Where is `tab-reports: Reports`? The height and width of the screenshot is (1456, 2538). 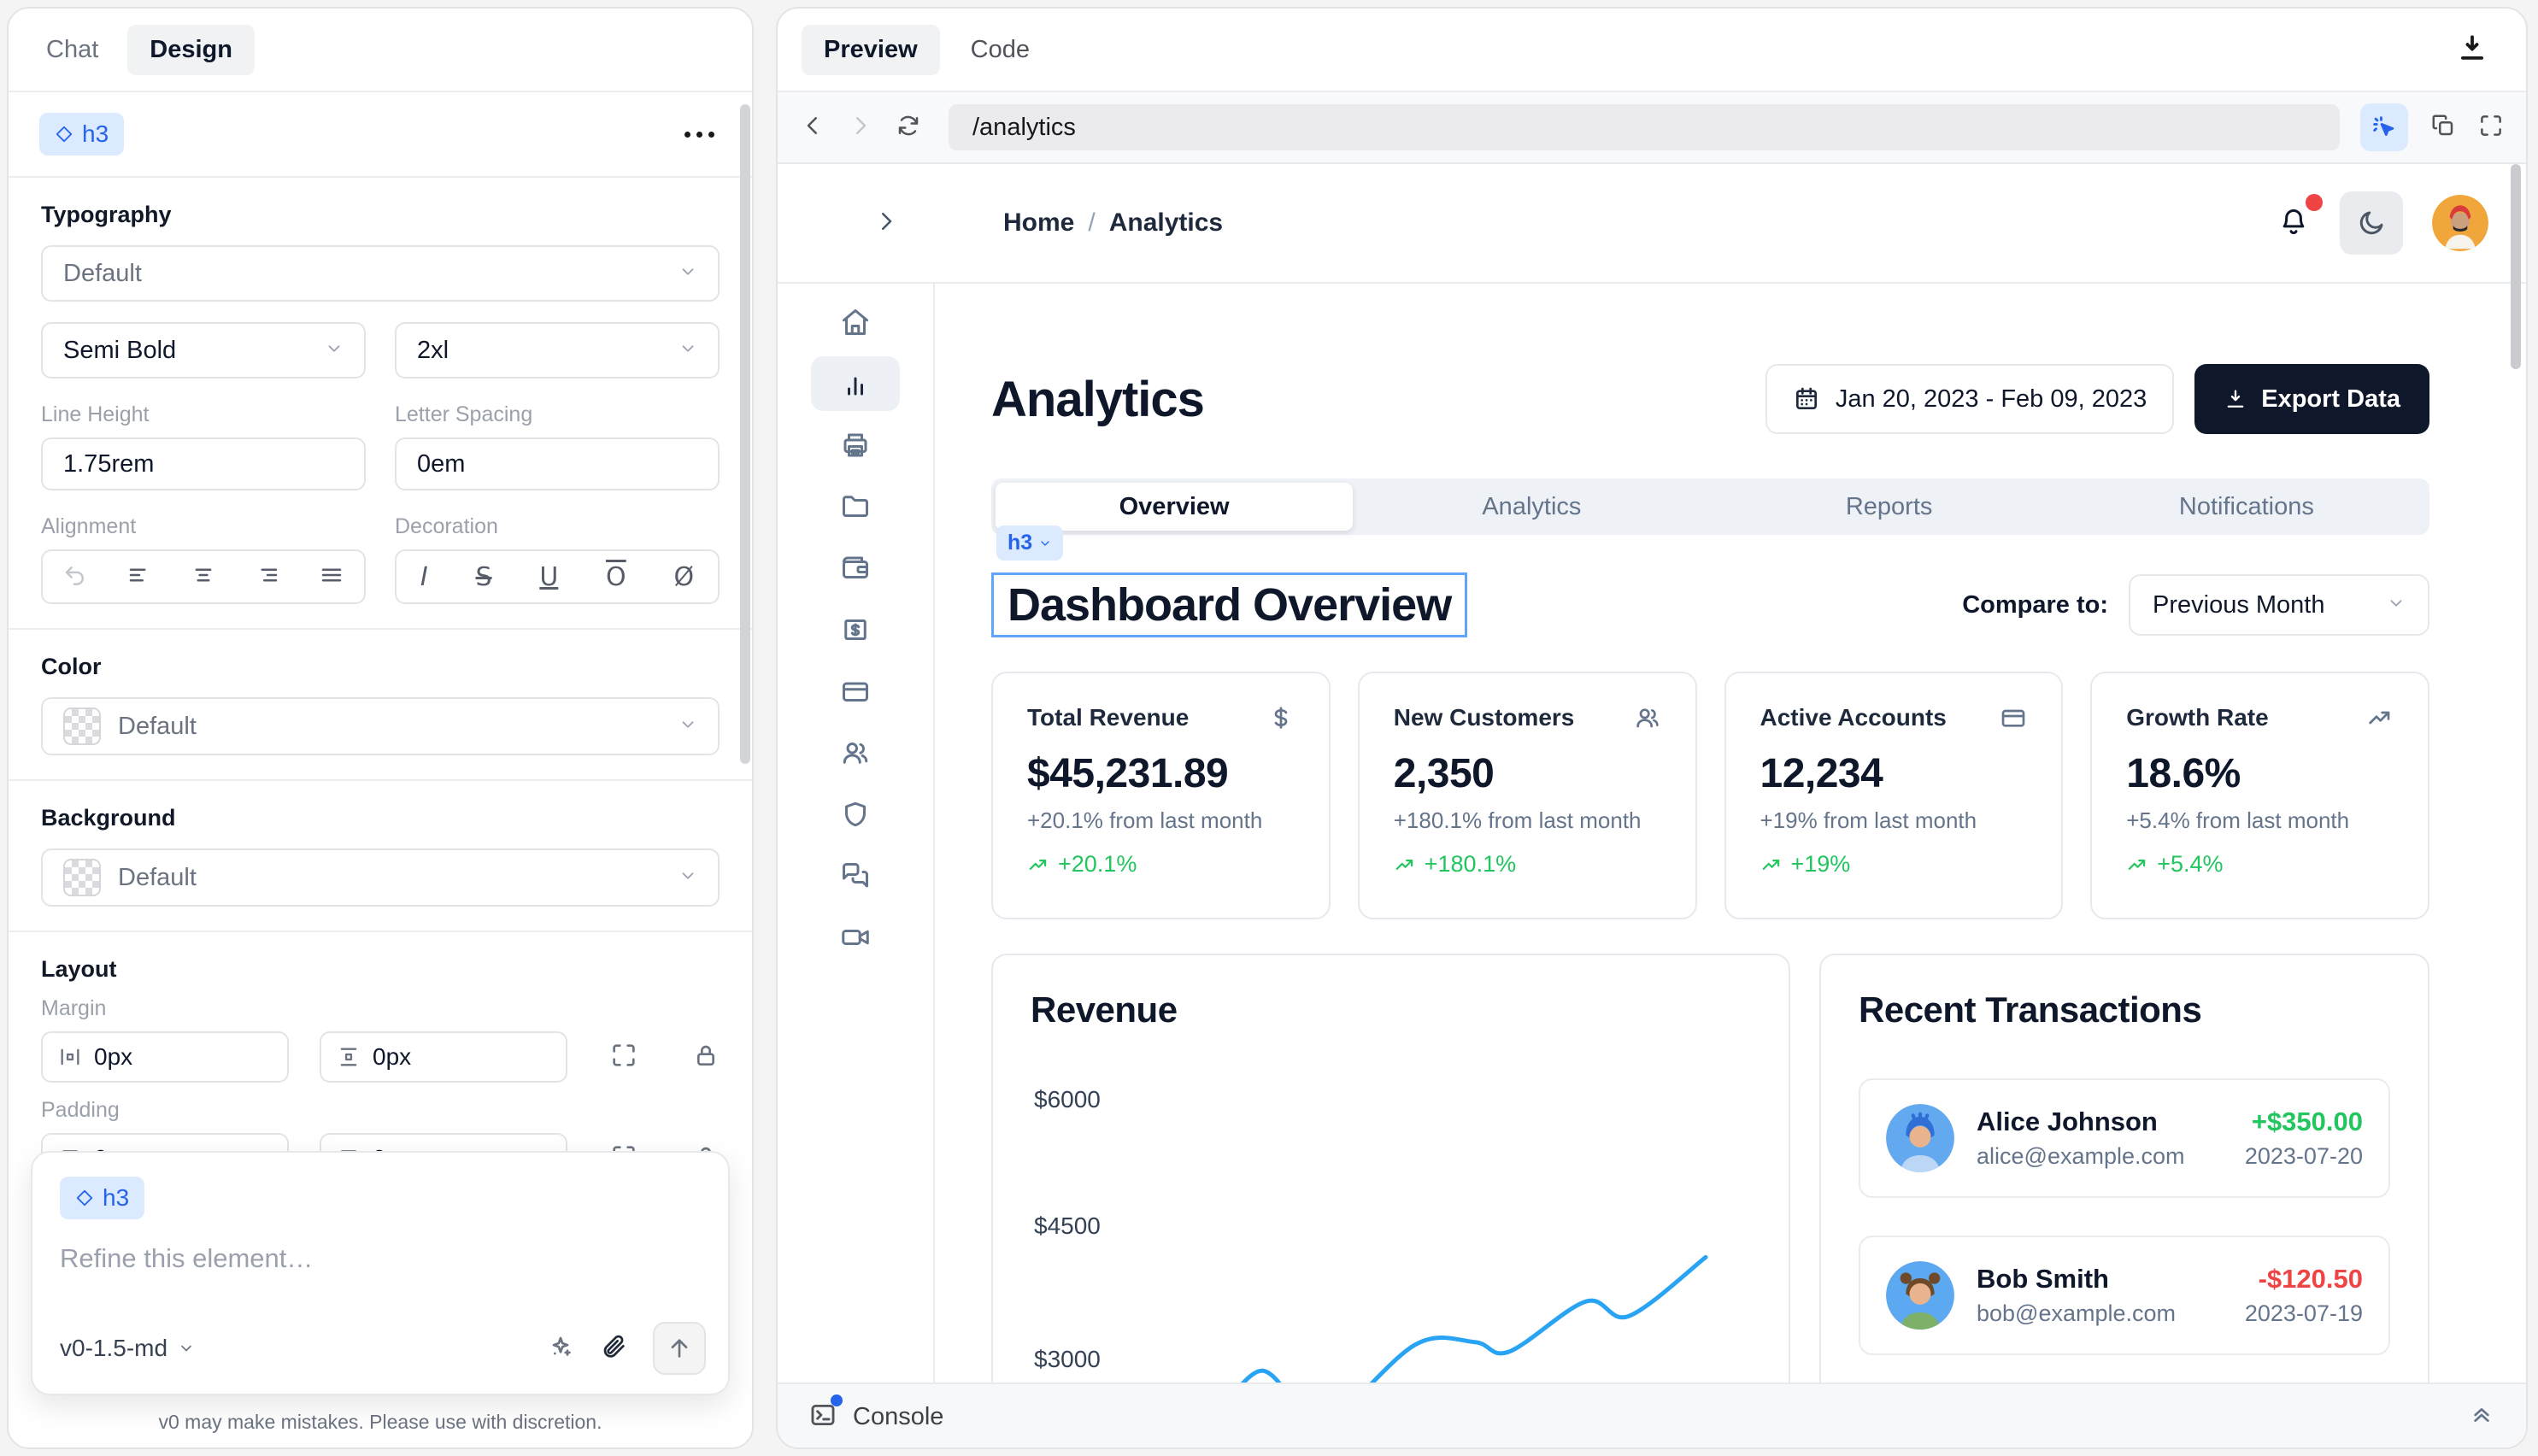 tab-reports: Reports is located at coordinates (1889, 506).